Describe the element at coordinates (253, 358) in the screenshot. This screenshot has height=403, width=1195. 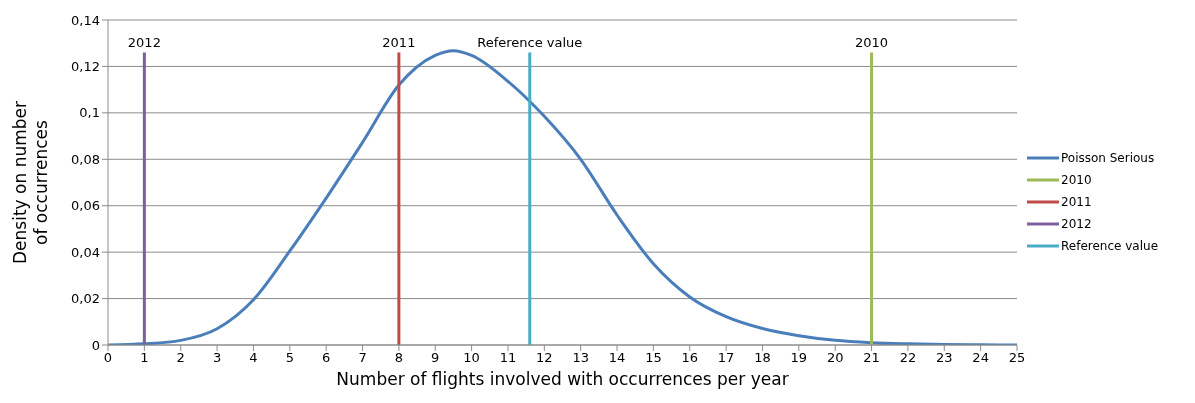
I see `x-tick-label: 4` at that location.